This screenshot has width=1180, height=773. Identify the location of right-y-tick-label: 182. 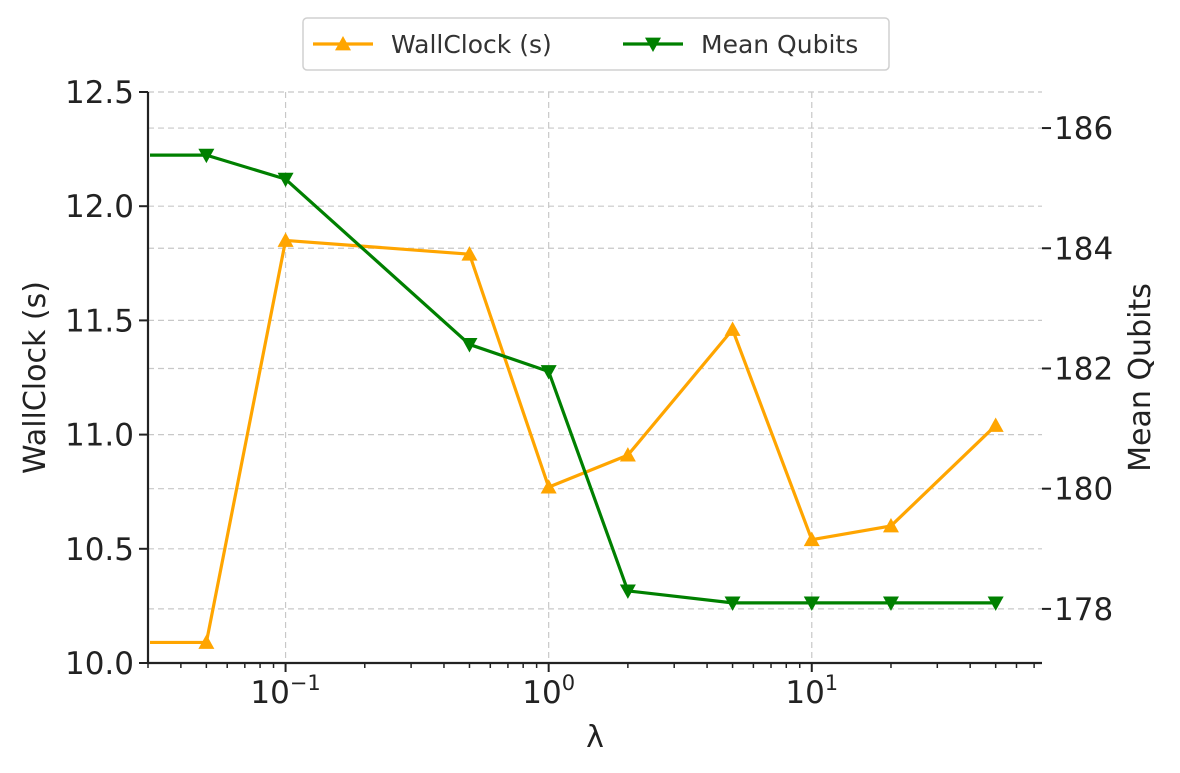
(1083, 369).